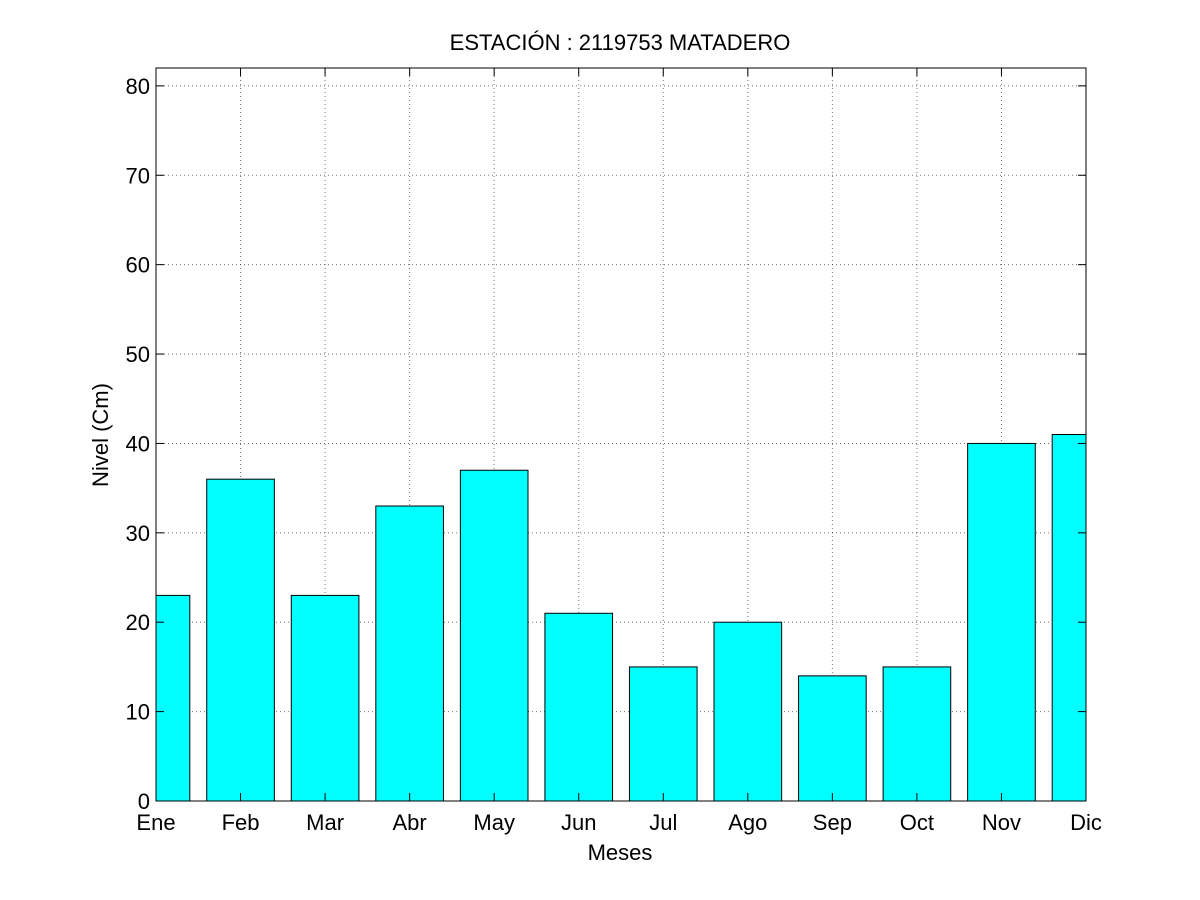 Image resolution: width=1200 pixels, height=900 pixels. I want to click on x-tick-label: Jul, so click(663, 822).